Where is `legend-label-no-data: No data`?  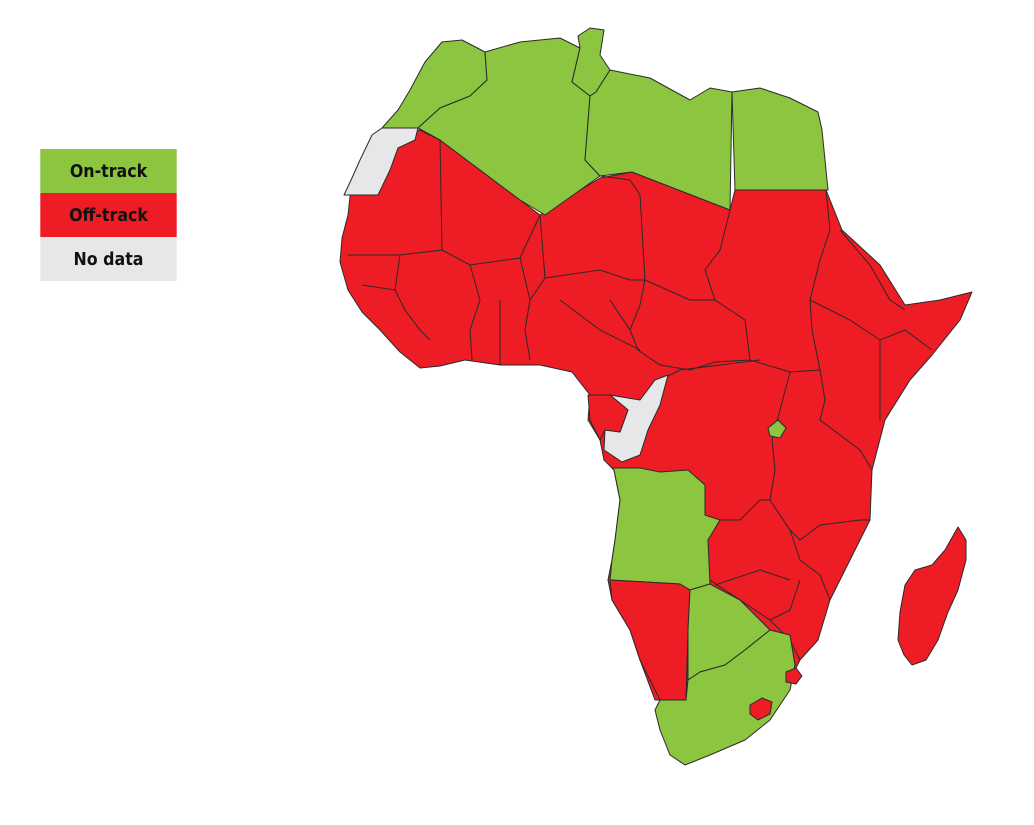 legend-label-no-data: No data is located at coordinates (108, 259).